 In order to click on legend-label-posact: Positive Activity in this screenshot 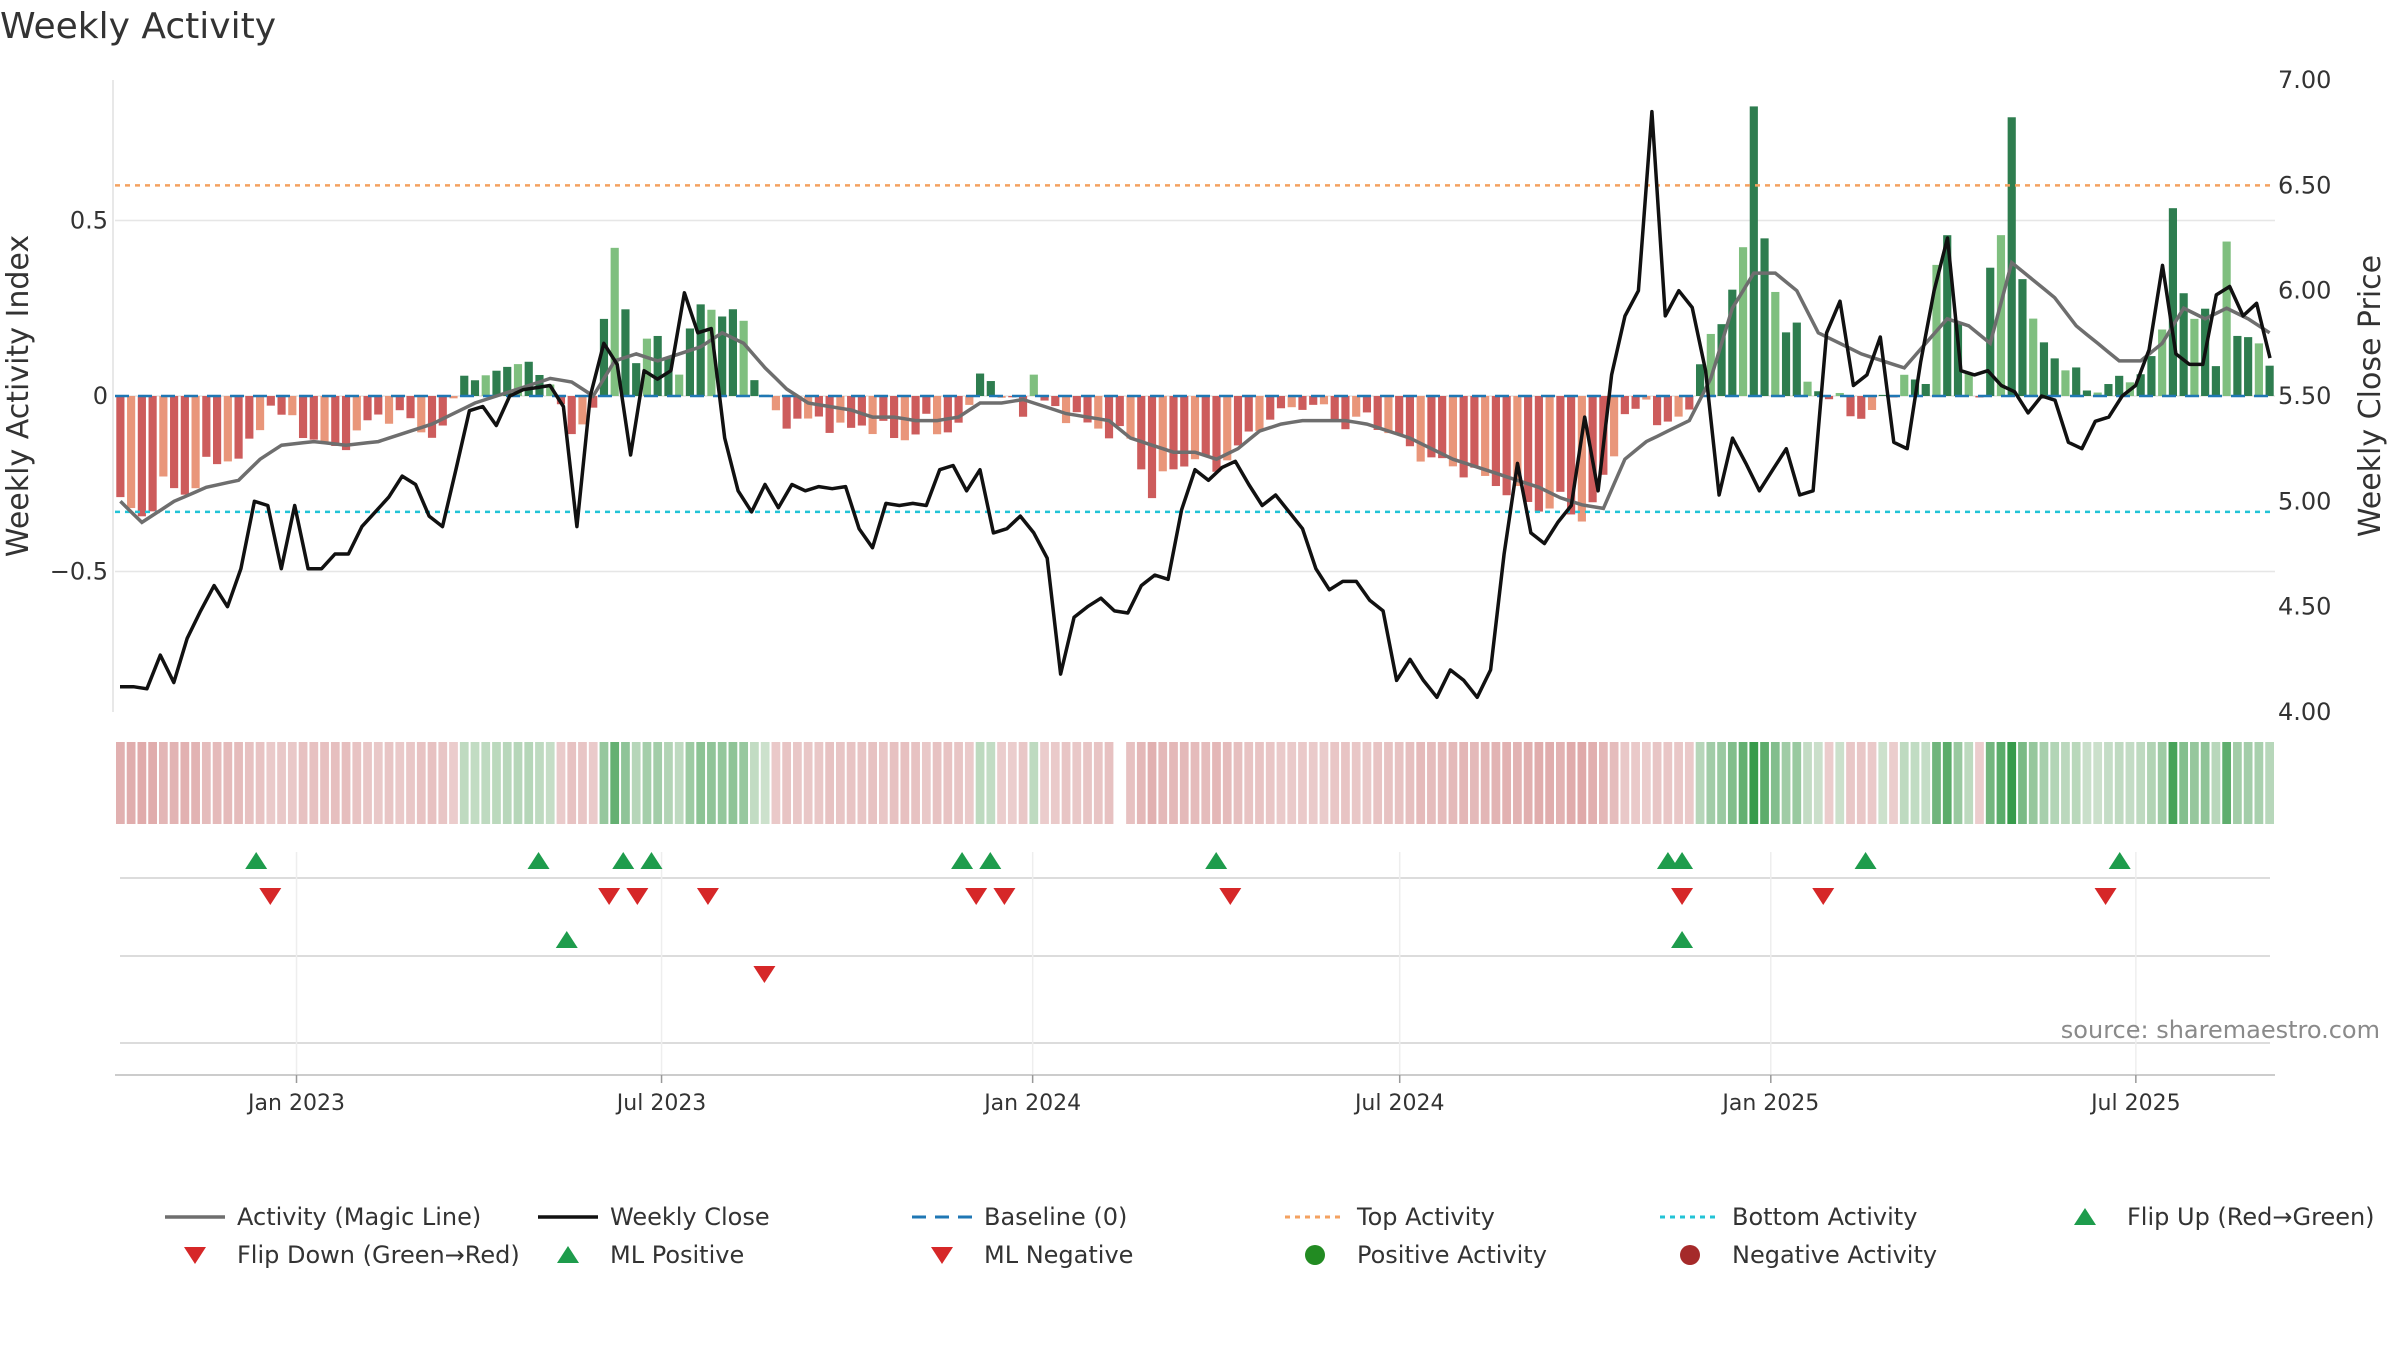, I will do `click(1452, 1255)`.